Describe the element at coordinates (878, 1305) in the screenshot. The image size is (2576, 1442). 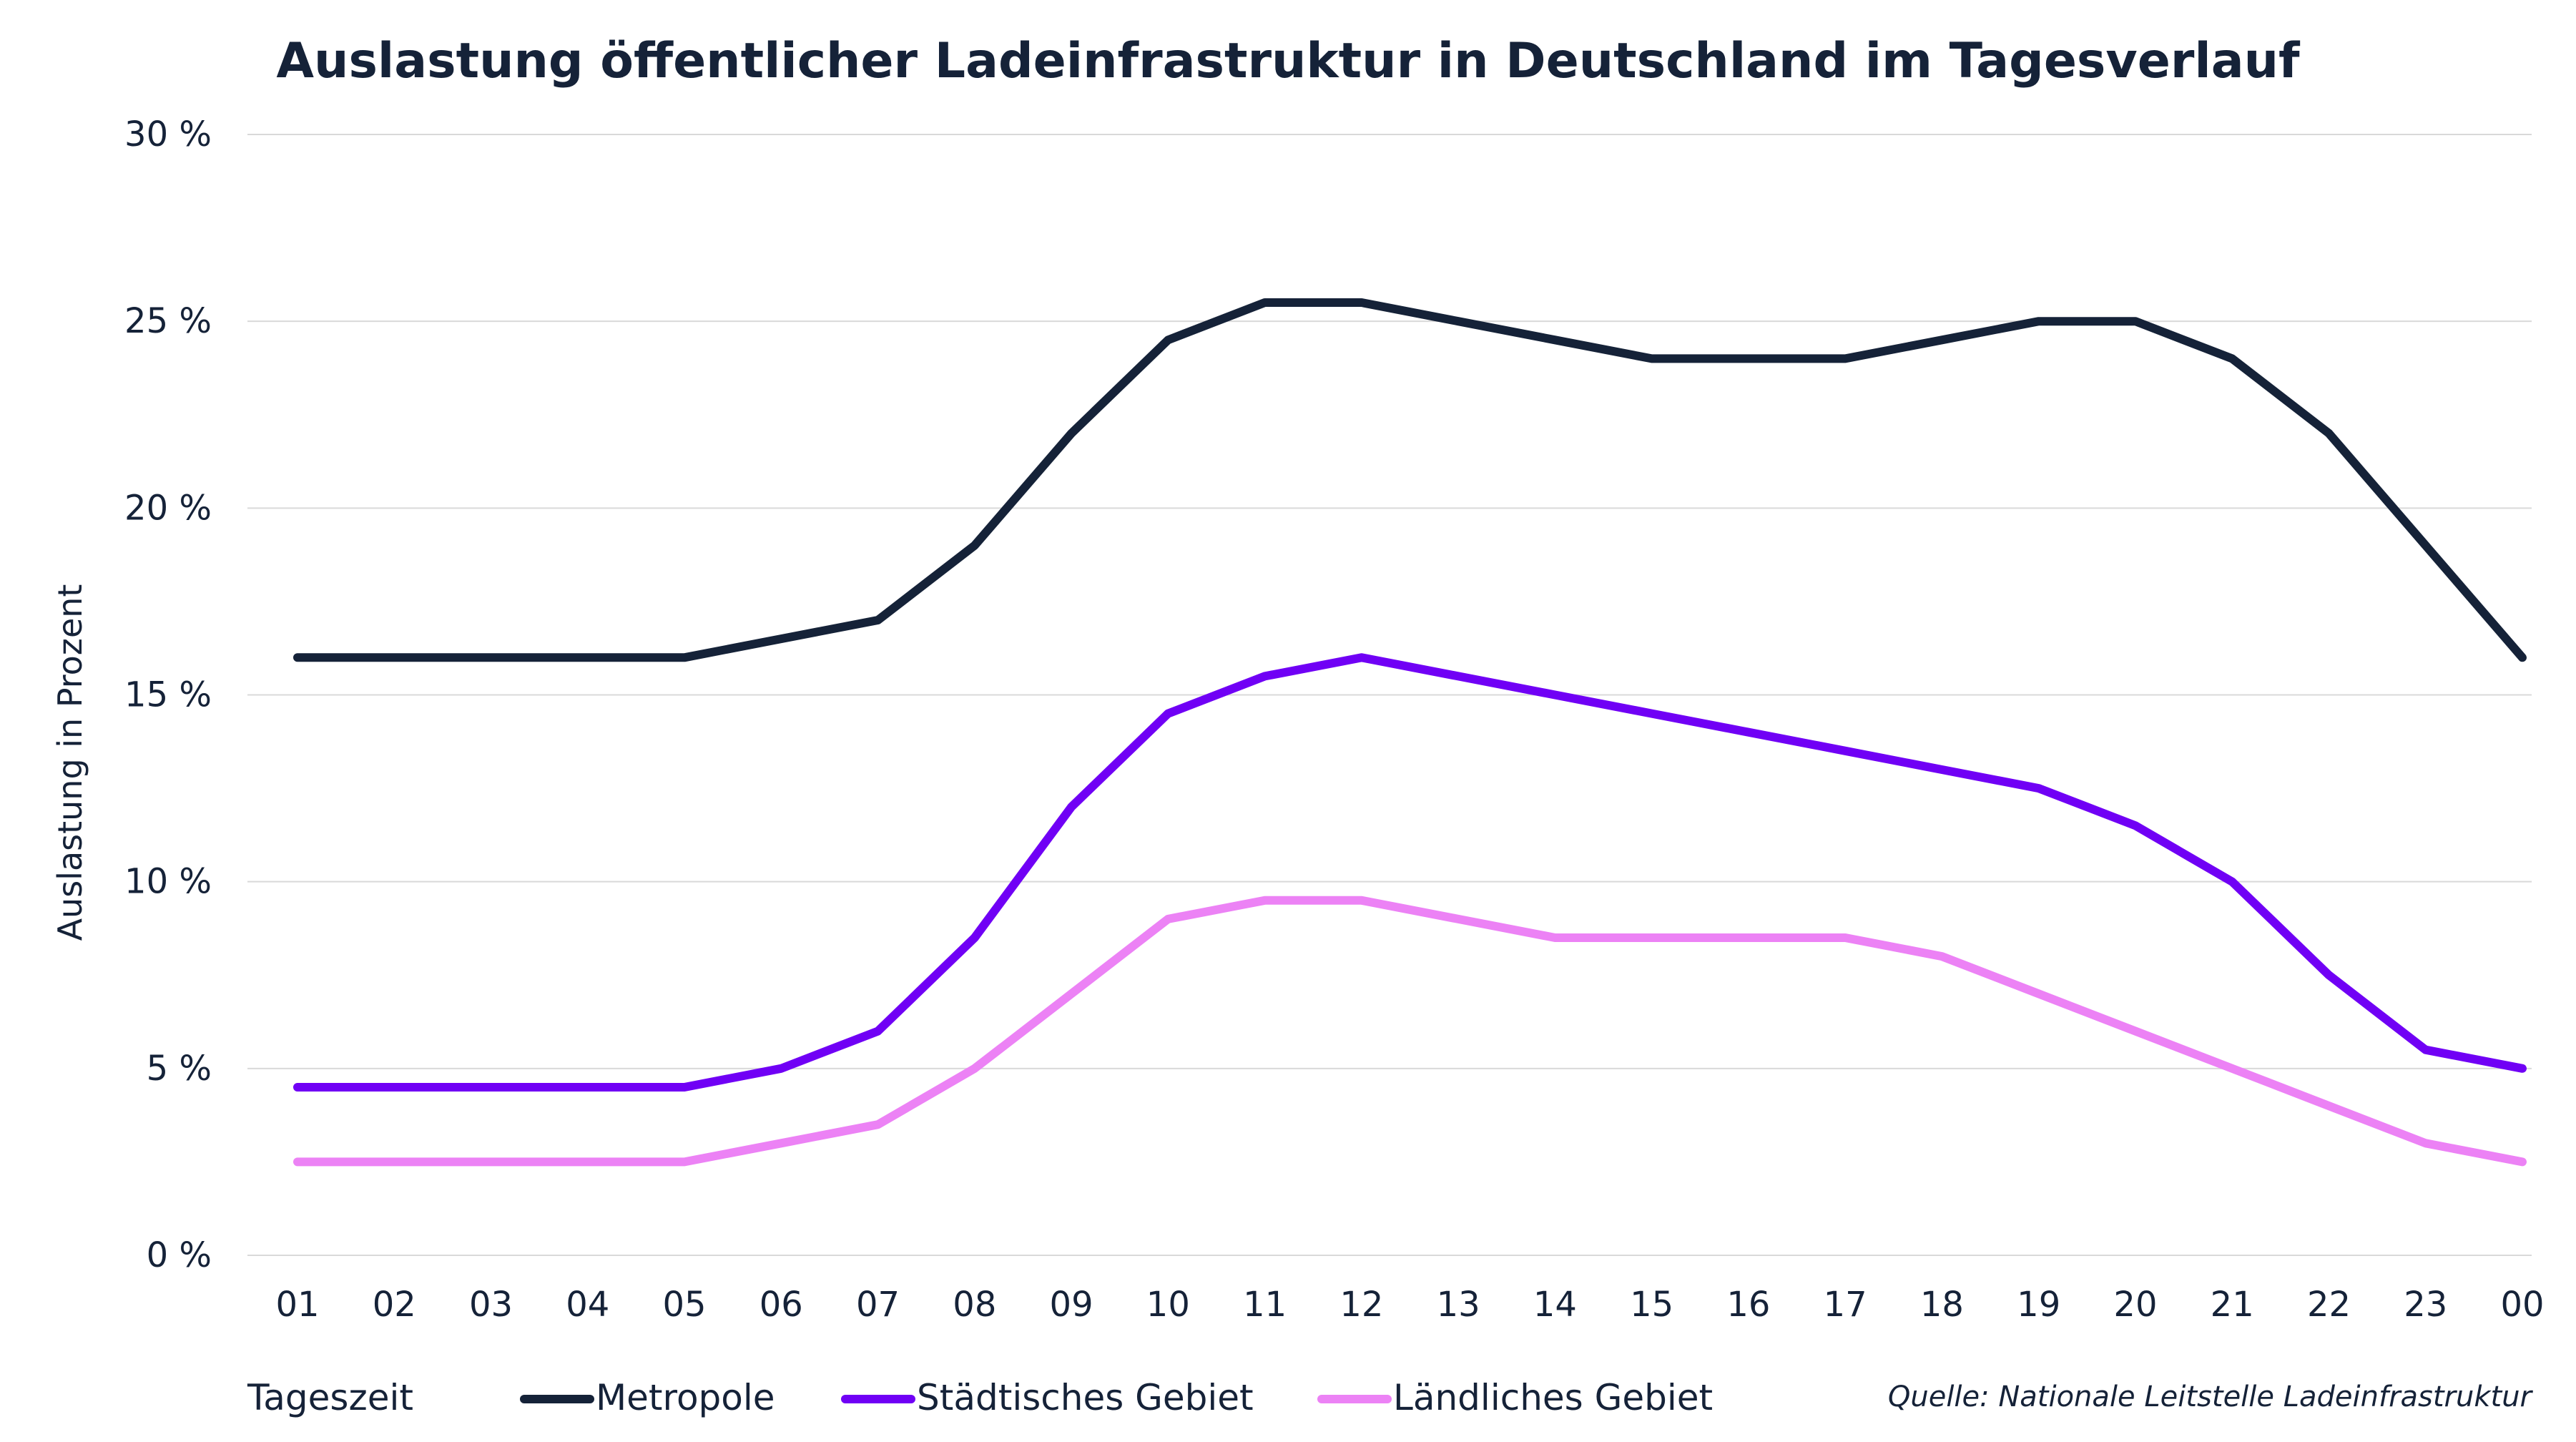
I see `x-tick-label: 07` at that location.